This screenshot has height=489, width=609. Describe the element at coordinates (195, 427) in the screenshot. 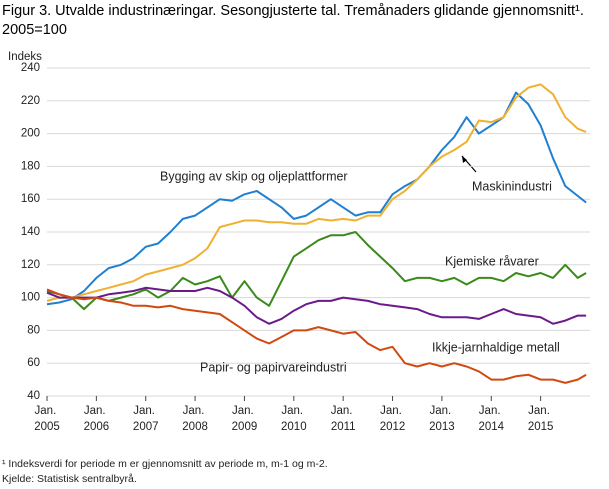

I see `x-tick-label-line: 2008` at that location.